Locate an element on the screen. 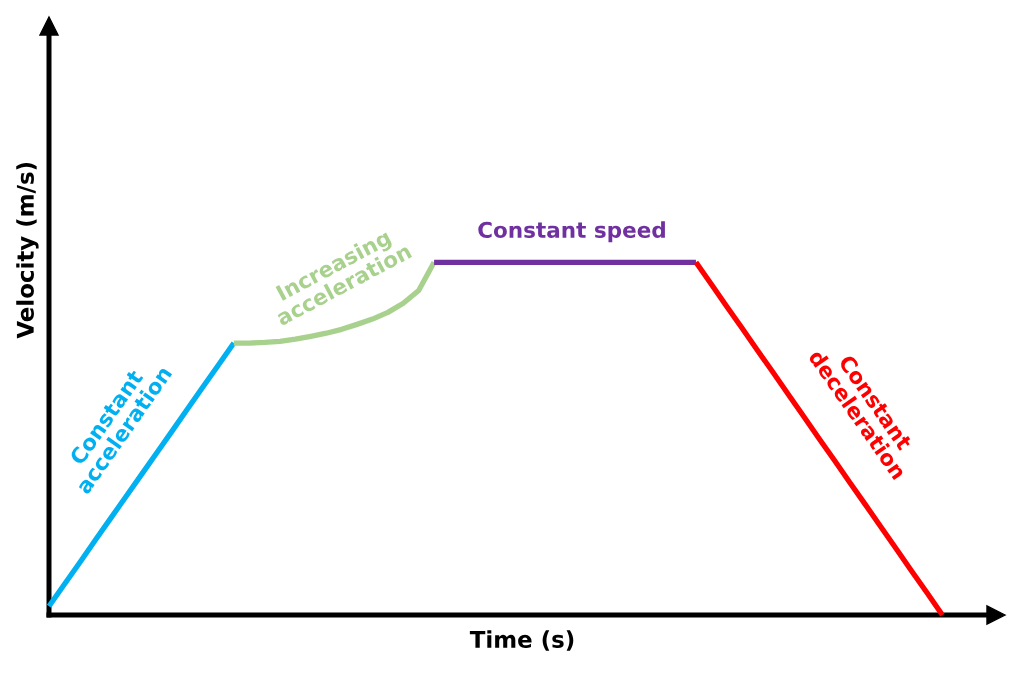  x-axis-title: Time (s) is located at coordinates (521, 640).